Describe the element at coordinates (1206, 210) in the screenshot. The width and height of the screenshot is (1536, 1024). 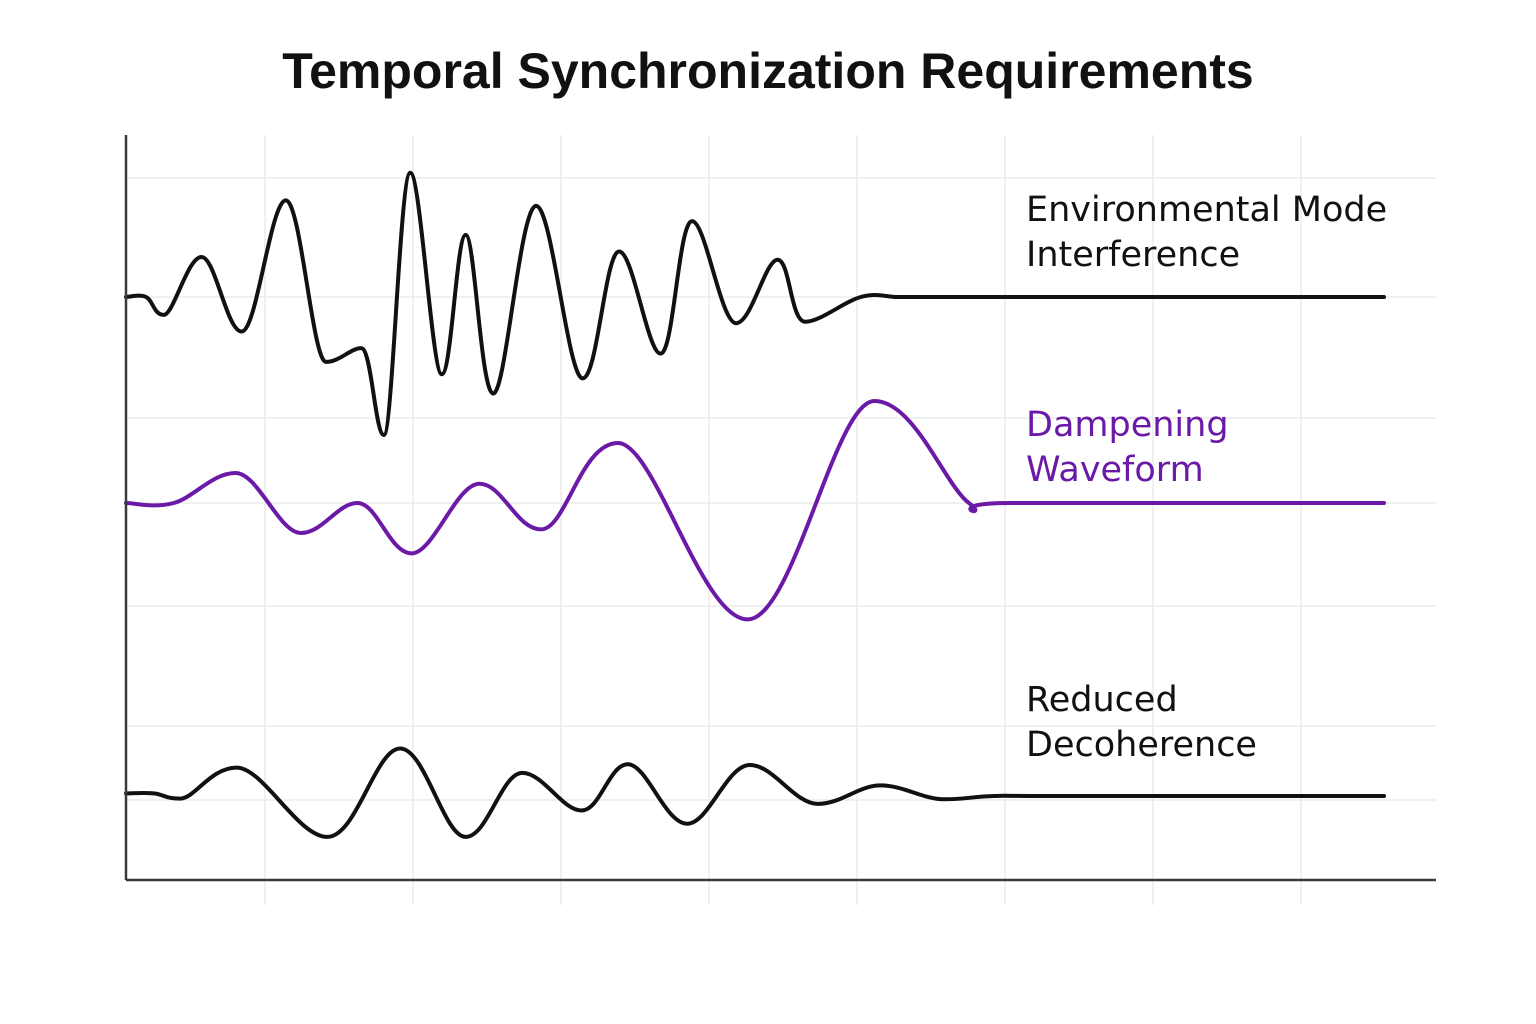
I see `series-label-1-line-1: Environmental Mode` at that location.